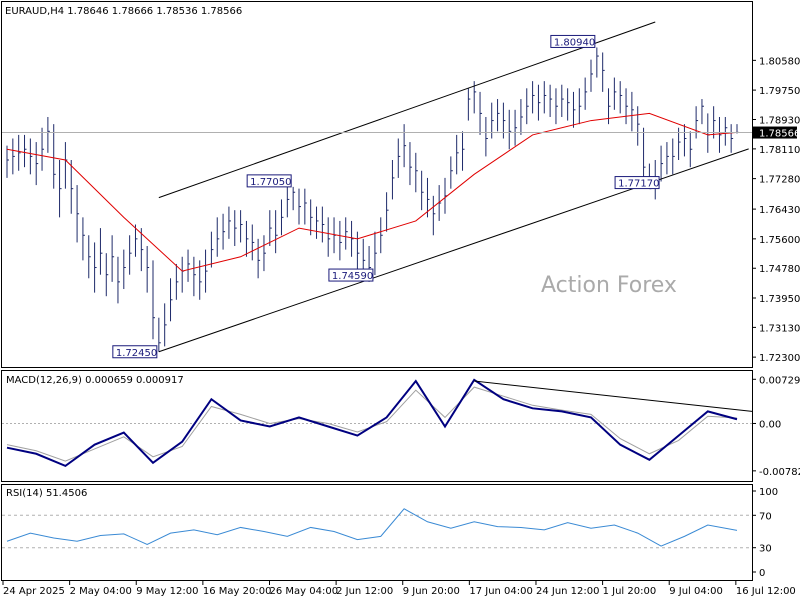 The image size is (800, 600). Describe the element at coordinates (364, 591) in the screenshot. I see `time-axis-label: 2 Jun 12:00` at that location.